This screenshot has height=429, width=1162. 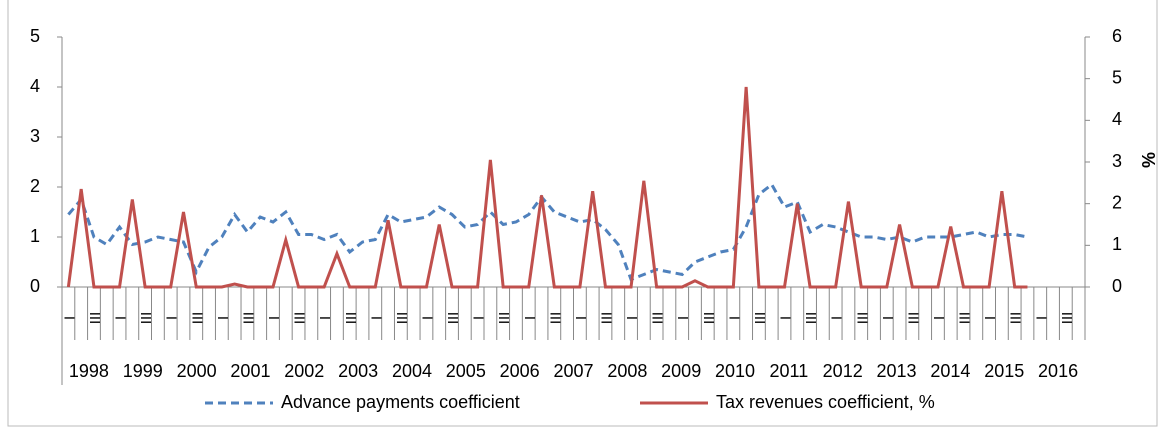 I want to click on y2-tick-label: 0, so click(x=1117, y=286).